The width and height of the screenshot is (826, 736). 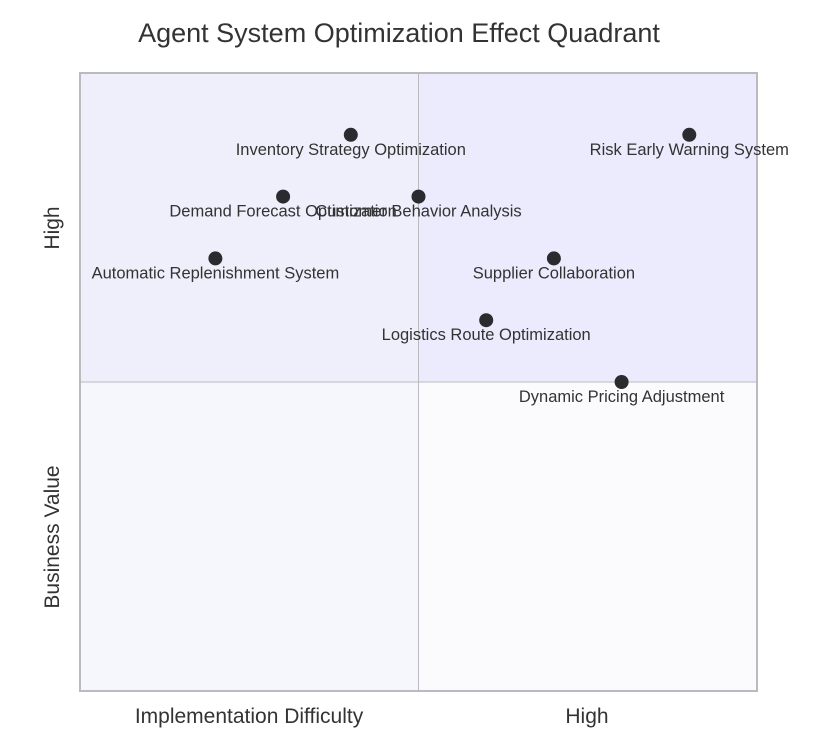 What do you see at coordinates (216, 273) in the screenshot?
I see `data-point-label: Automatic Replenishment System` at bounding box center [216, 273].